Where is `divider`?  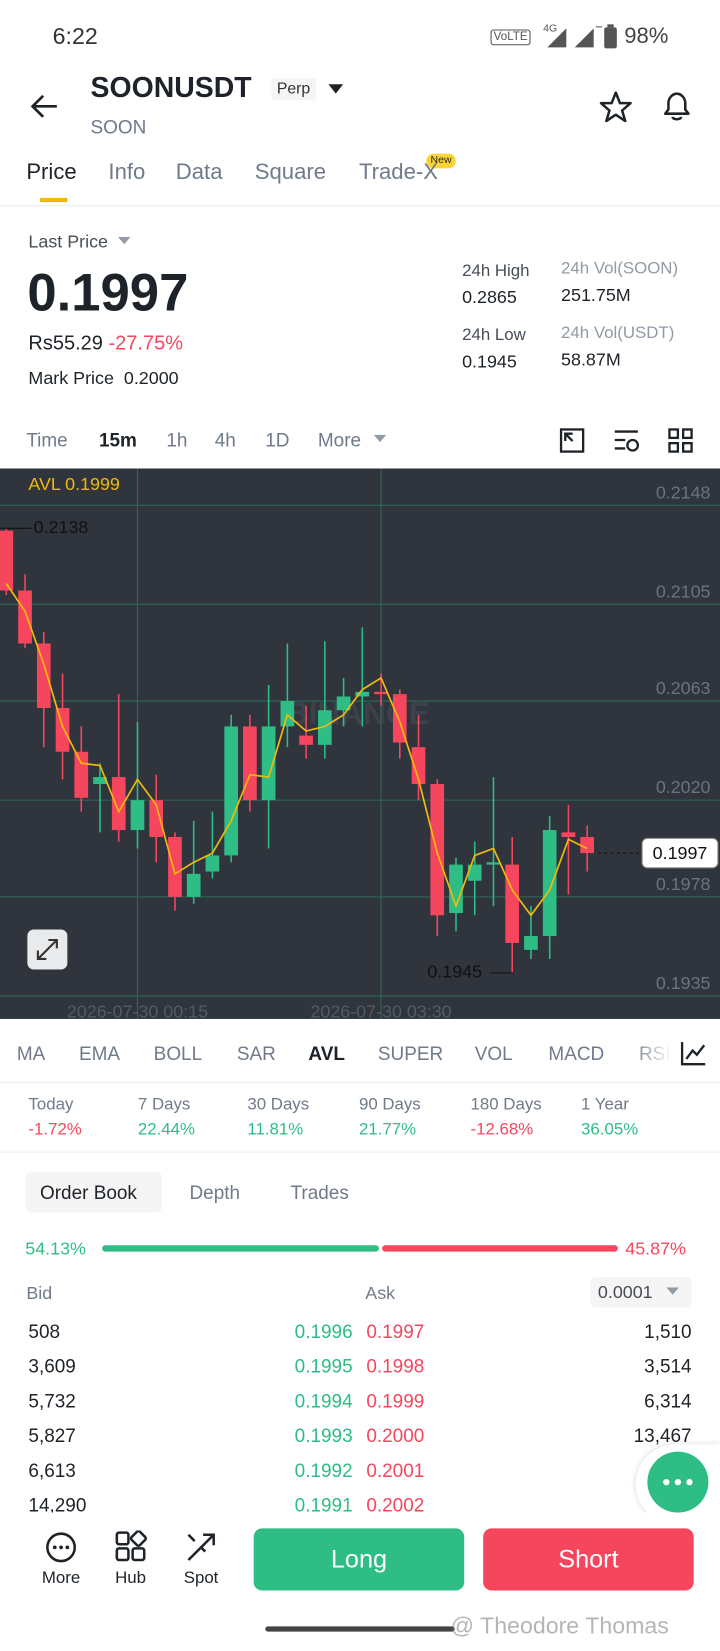
divider is located at coordinates (360, 1152).